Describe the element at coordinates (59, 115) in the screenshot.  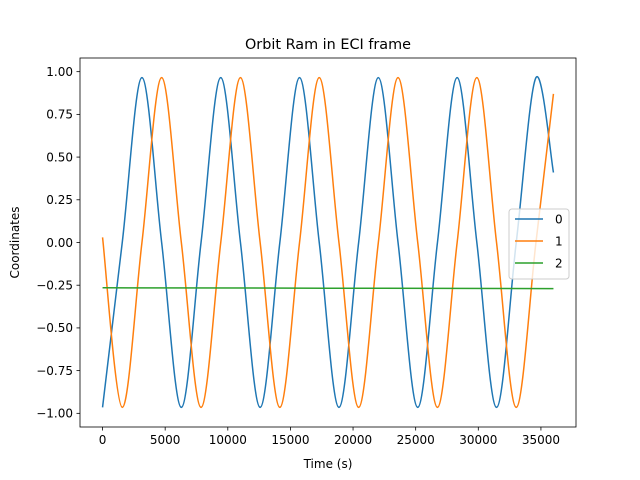
I see `y-tick-label: 0.75` at that location.